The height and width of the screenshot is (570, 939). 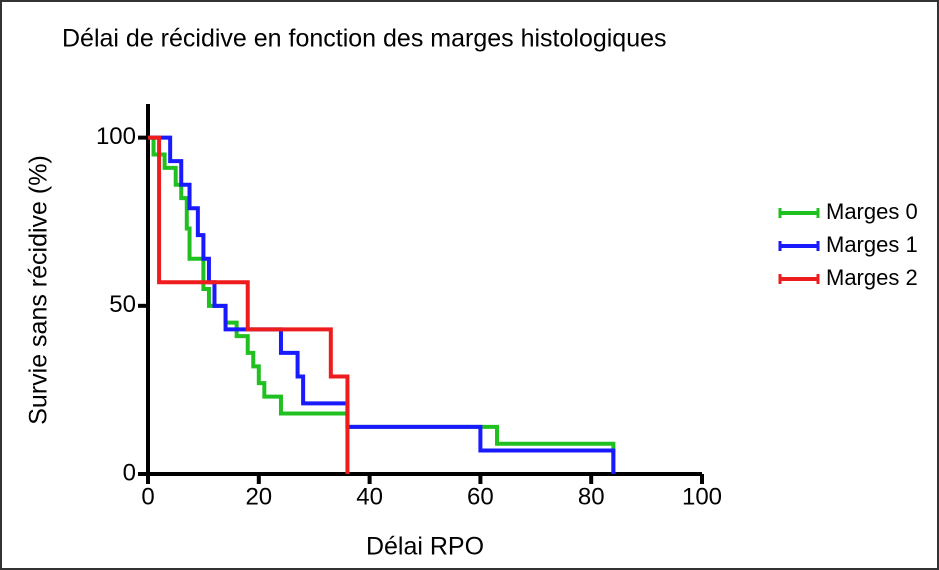 What do you see at coordinates (122, 304) in the screenshot?
I see `y-tick-label: 50` at bounding box center [122, 304].